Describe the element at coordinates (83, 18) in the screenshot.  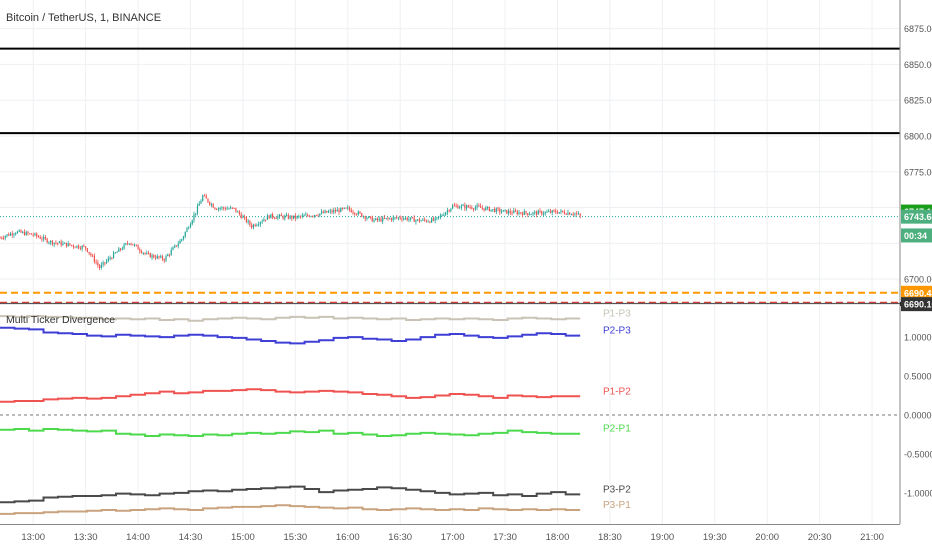
I see `chart-title: Bitcoin / TetherUS, 1, BINANCE` at that location.